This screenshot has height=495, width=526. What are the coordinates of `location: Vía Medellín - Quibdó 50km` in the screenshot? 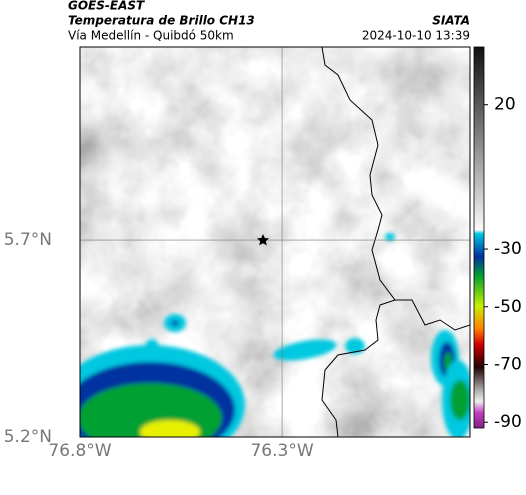 It's located at (151, 36).